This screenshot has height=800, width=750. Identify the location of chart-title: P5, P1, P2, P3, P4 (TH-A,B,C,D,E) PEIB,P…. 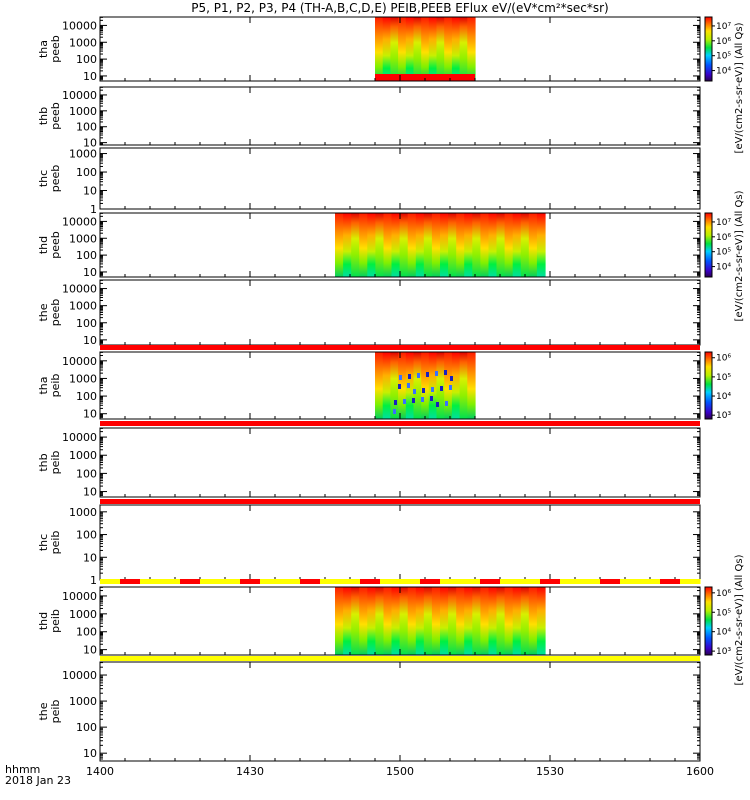
(399, 8).